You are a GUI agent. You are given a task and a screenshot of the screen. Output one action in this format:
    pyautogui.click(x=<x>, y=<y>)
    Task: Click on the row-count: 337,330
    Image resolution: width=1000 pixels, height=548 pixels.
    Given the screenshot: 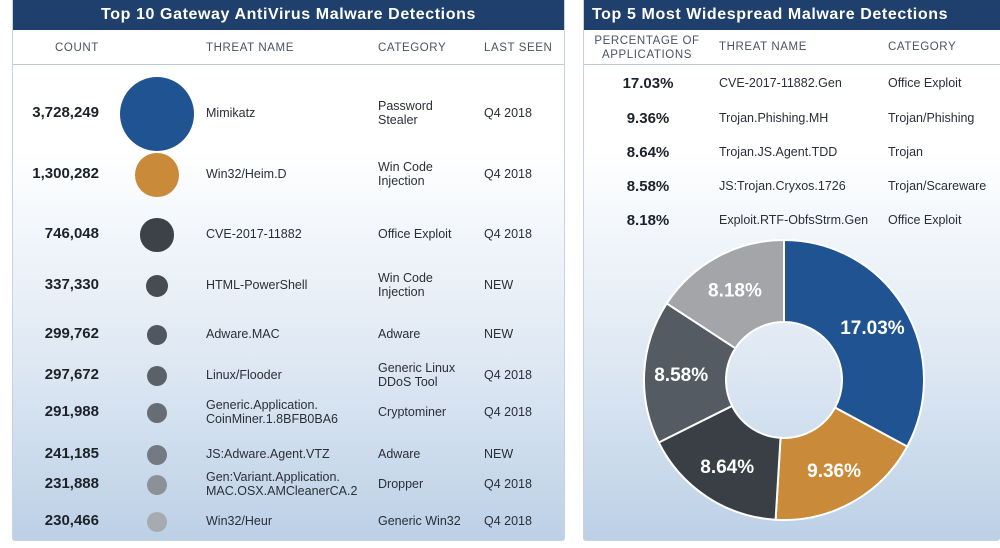 What is the action you would take?
    pyautogui.click(x=71, y=284)
    